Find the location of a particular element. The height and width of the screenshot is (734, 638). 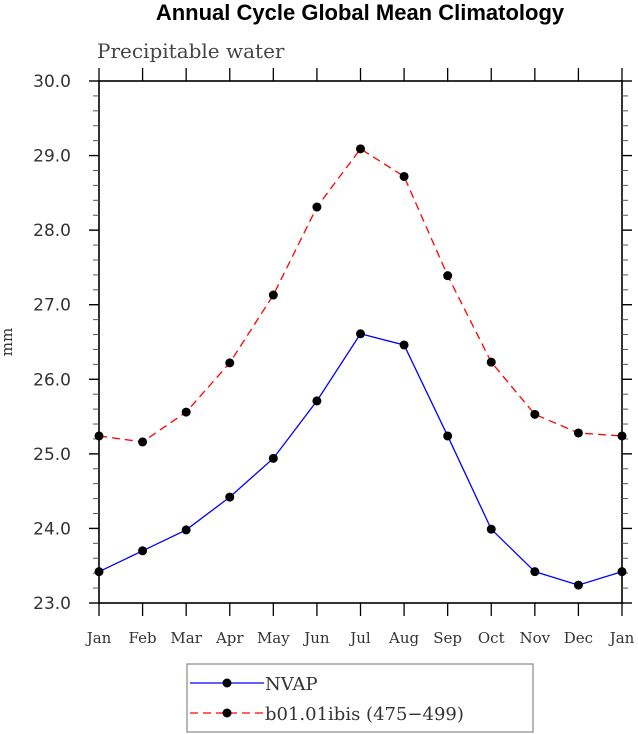

y-tick-label: 26.0 is located at coordinates (52, 380).